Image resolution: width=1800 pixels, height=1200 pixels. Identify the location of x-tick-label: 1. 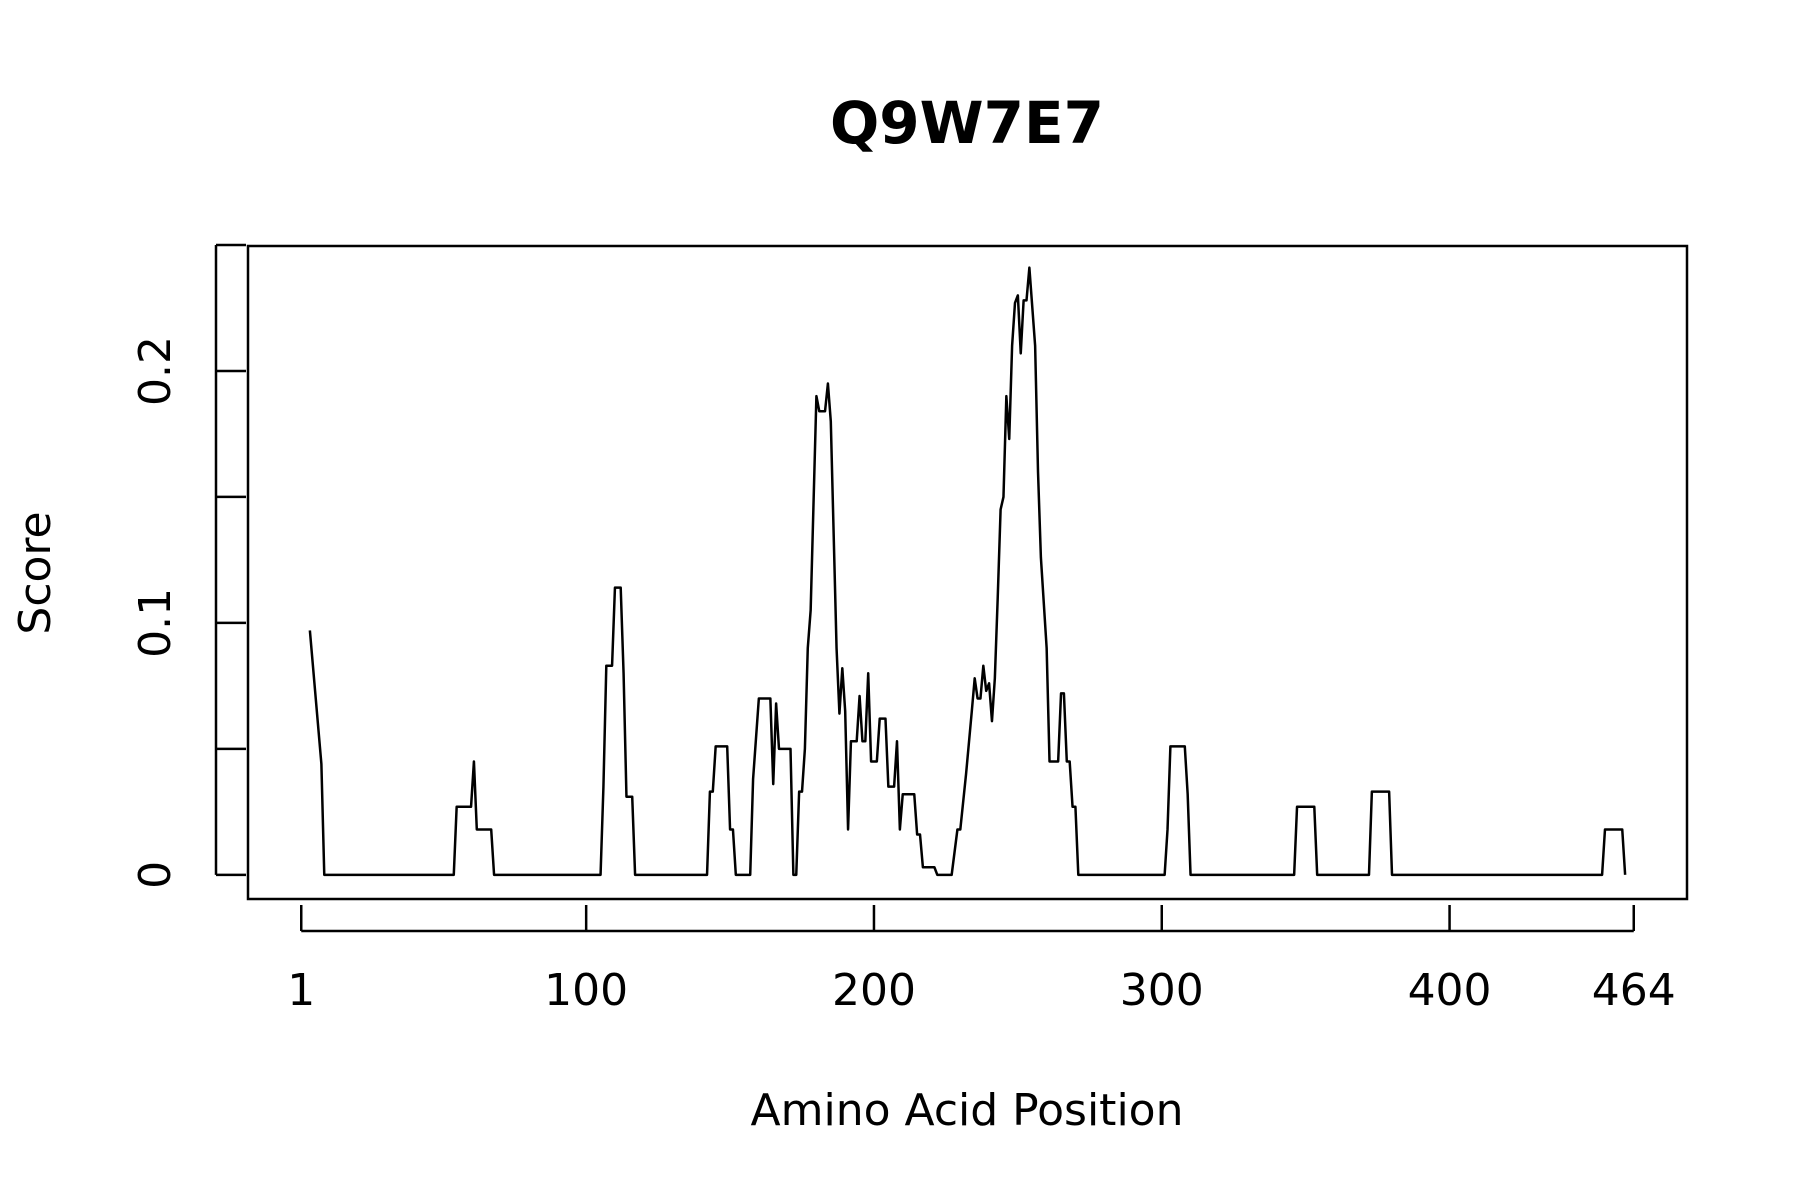
(301, 990).